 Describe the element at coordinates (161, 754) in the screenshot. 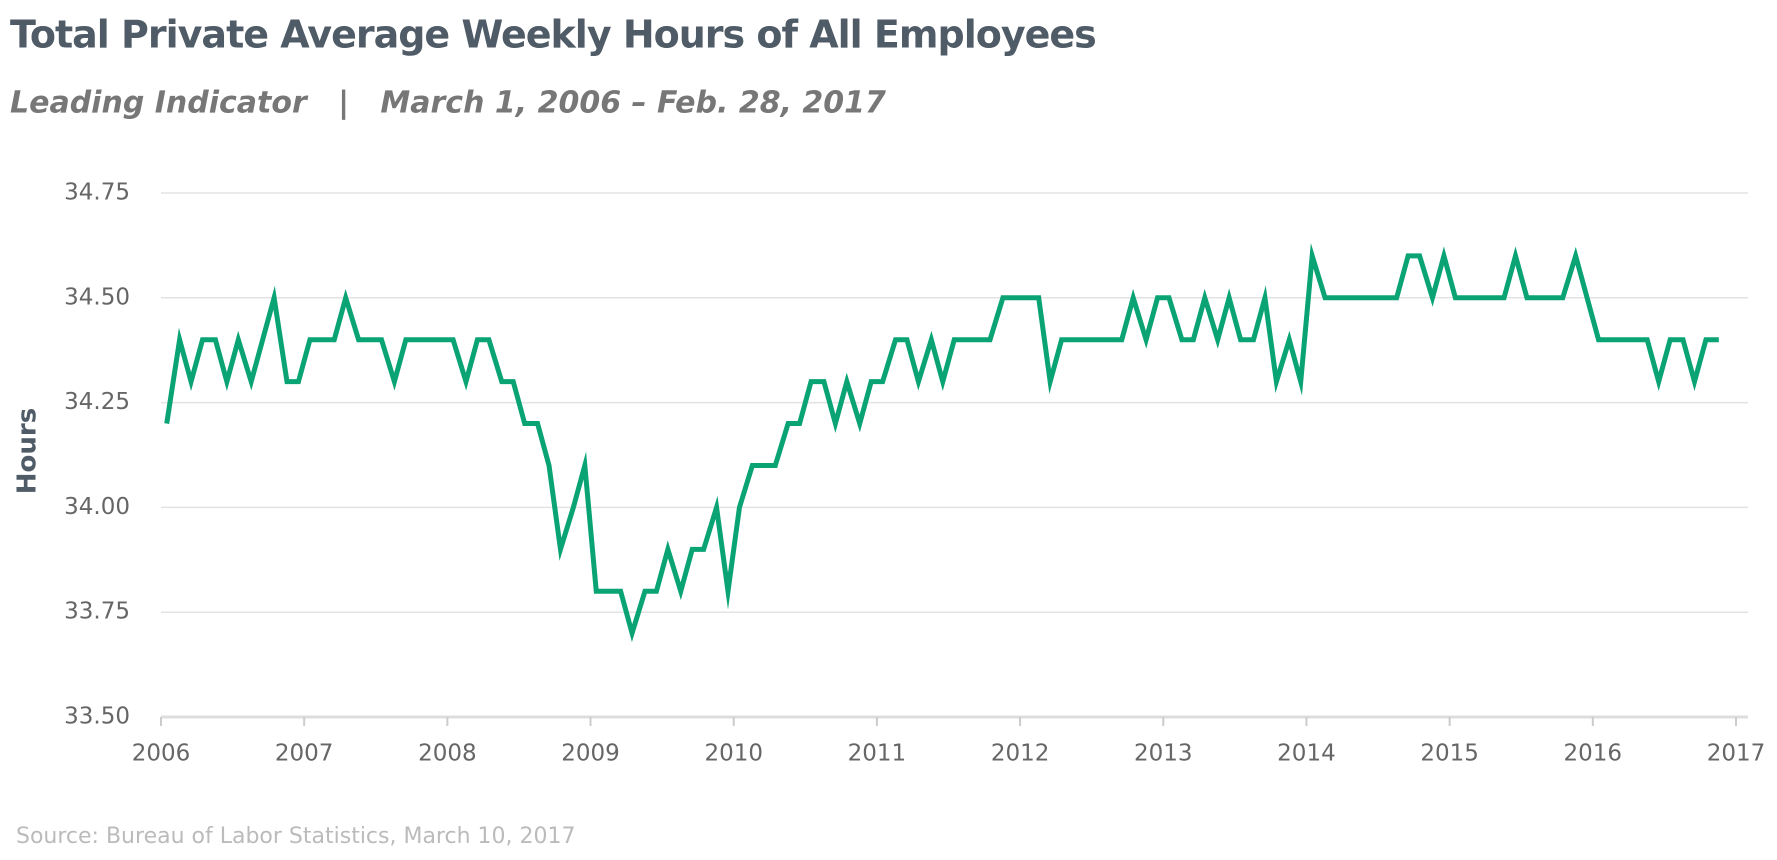

I see `x-tick-label: 2006` at that location.